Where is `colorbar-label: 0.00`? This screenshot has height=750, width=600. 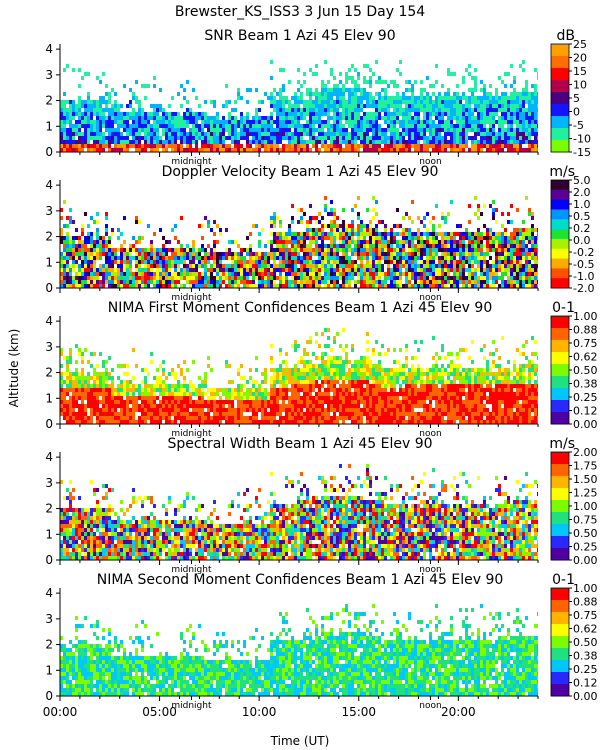 colorbar-label: 0.00 is located at coordinates (585, 560).